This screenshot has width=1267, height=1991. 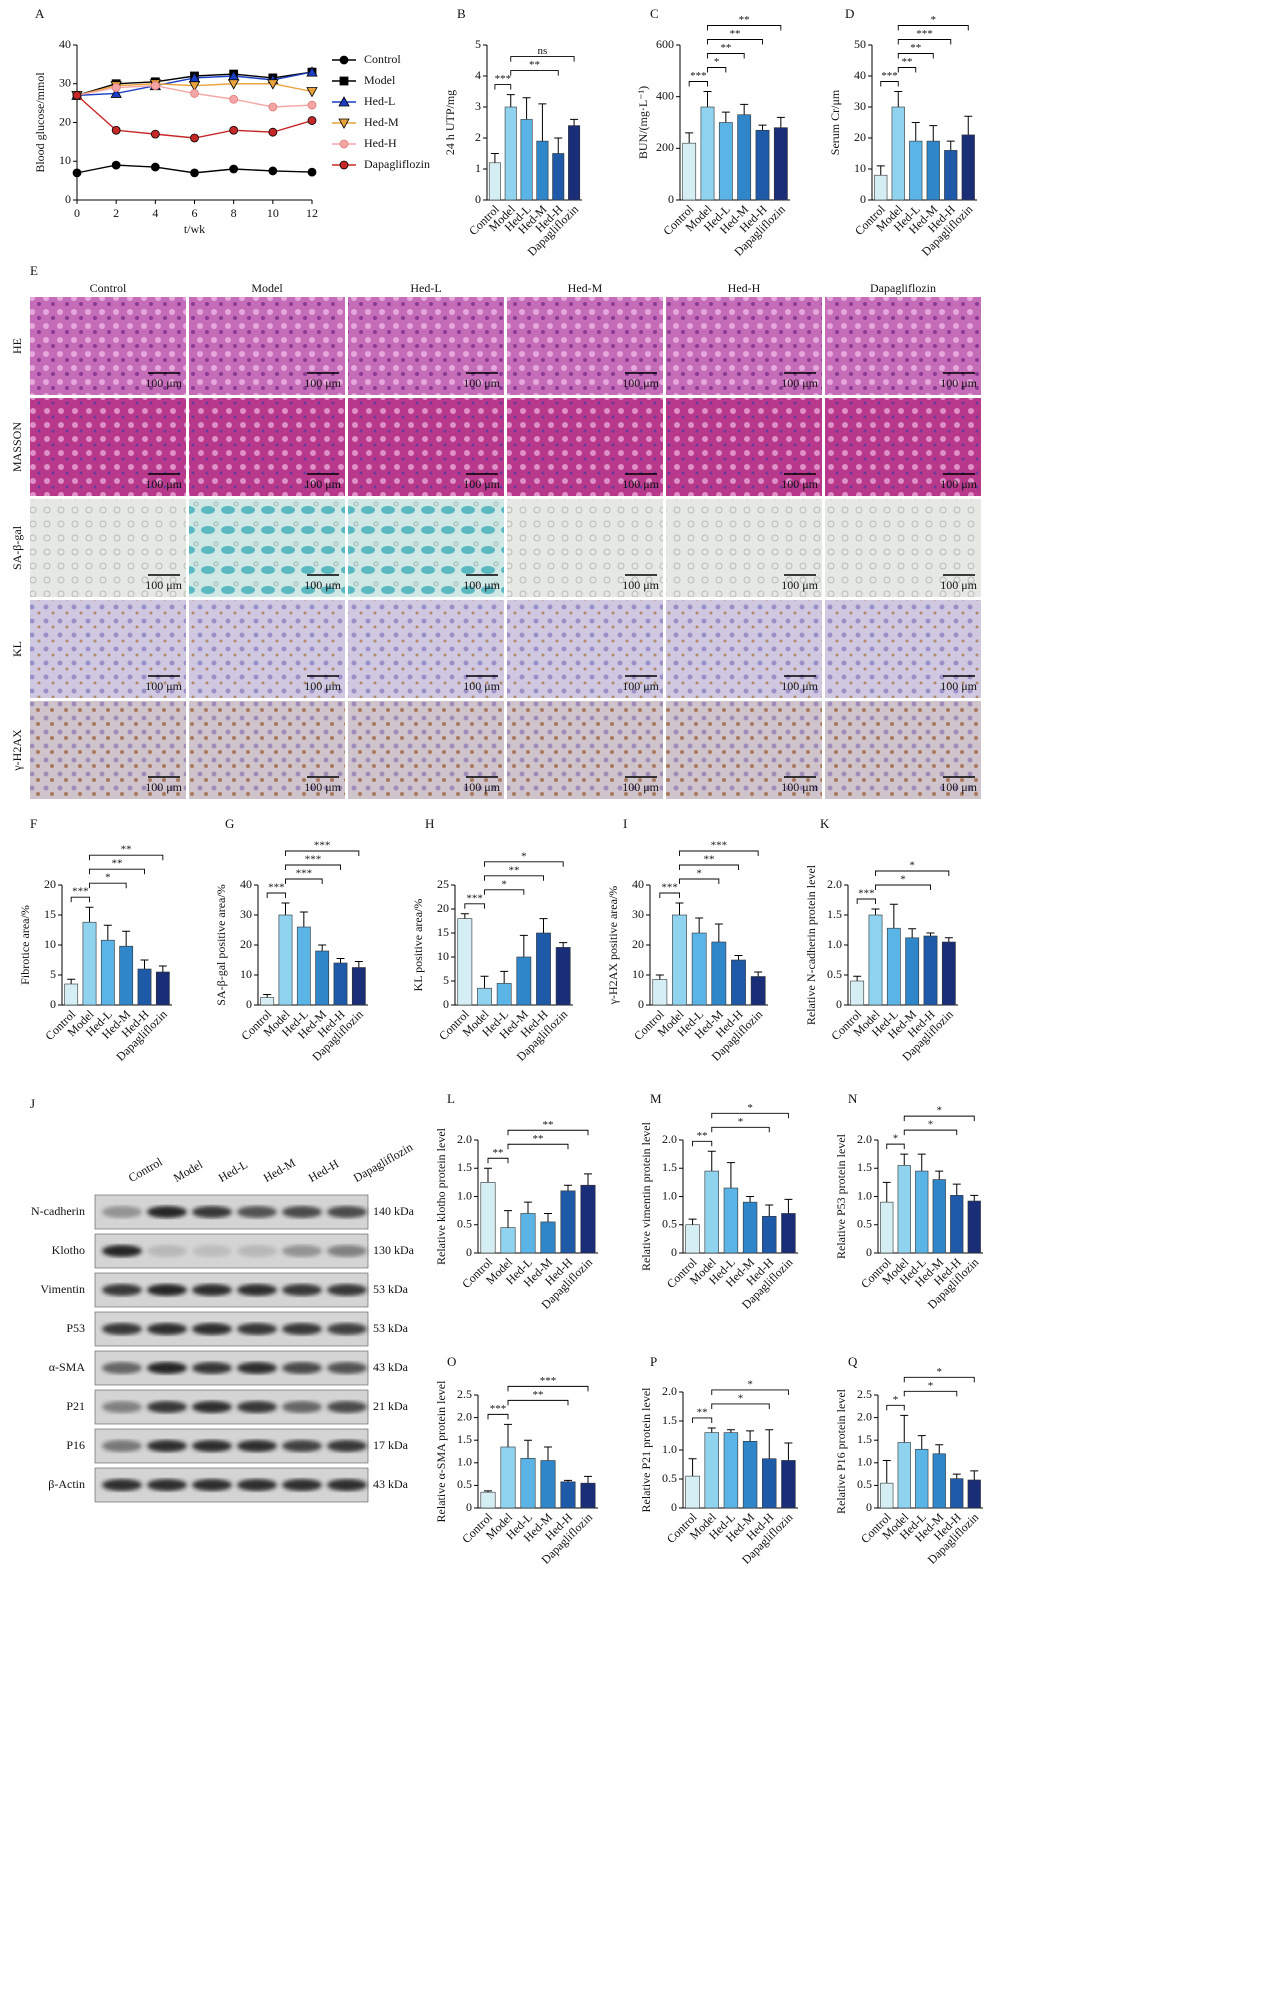 I want to click on band-protein: α-SMA, so click(x=67, y=1367).